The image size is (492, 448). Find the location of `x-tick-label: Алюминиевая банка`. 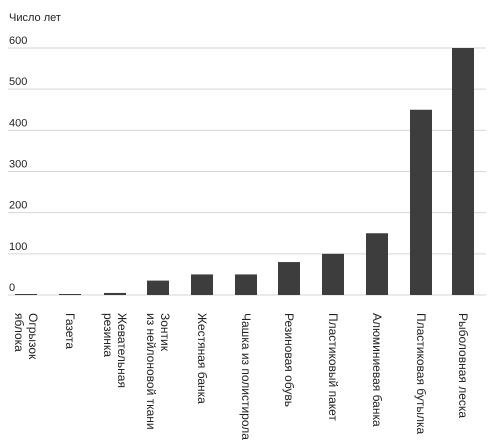

x-tick-label: Алюминиевая банка is located at coordinates (377, 370).